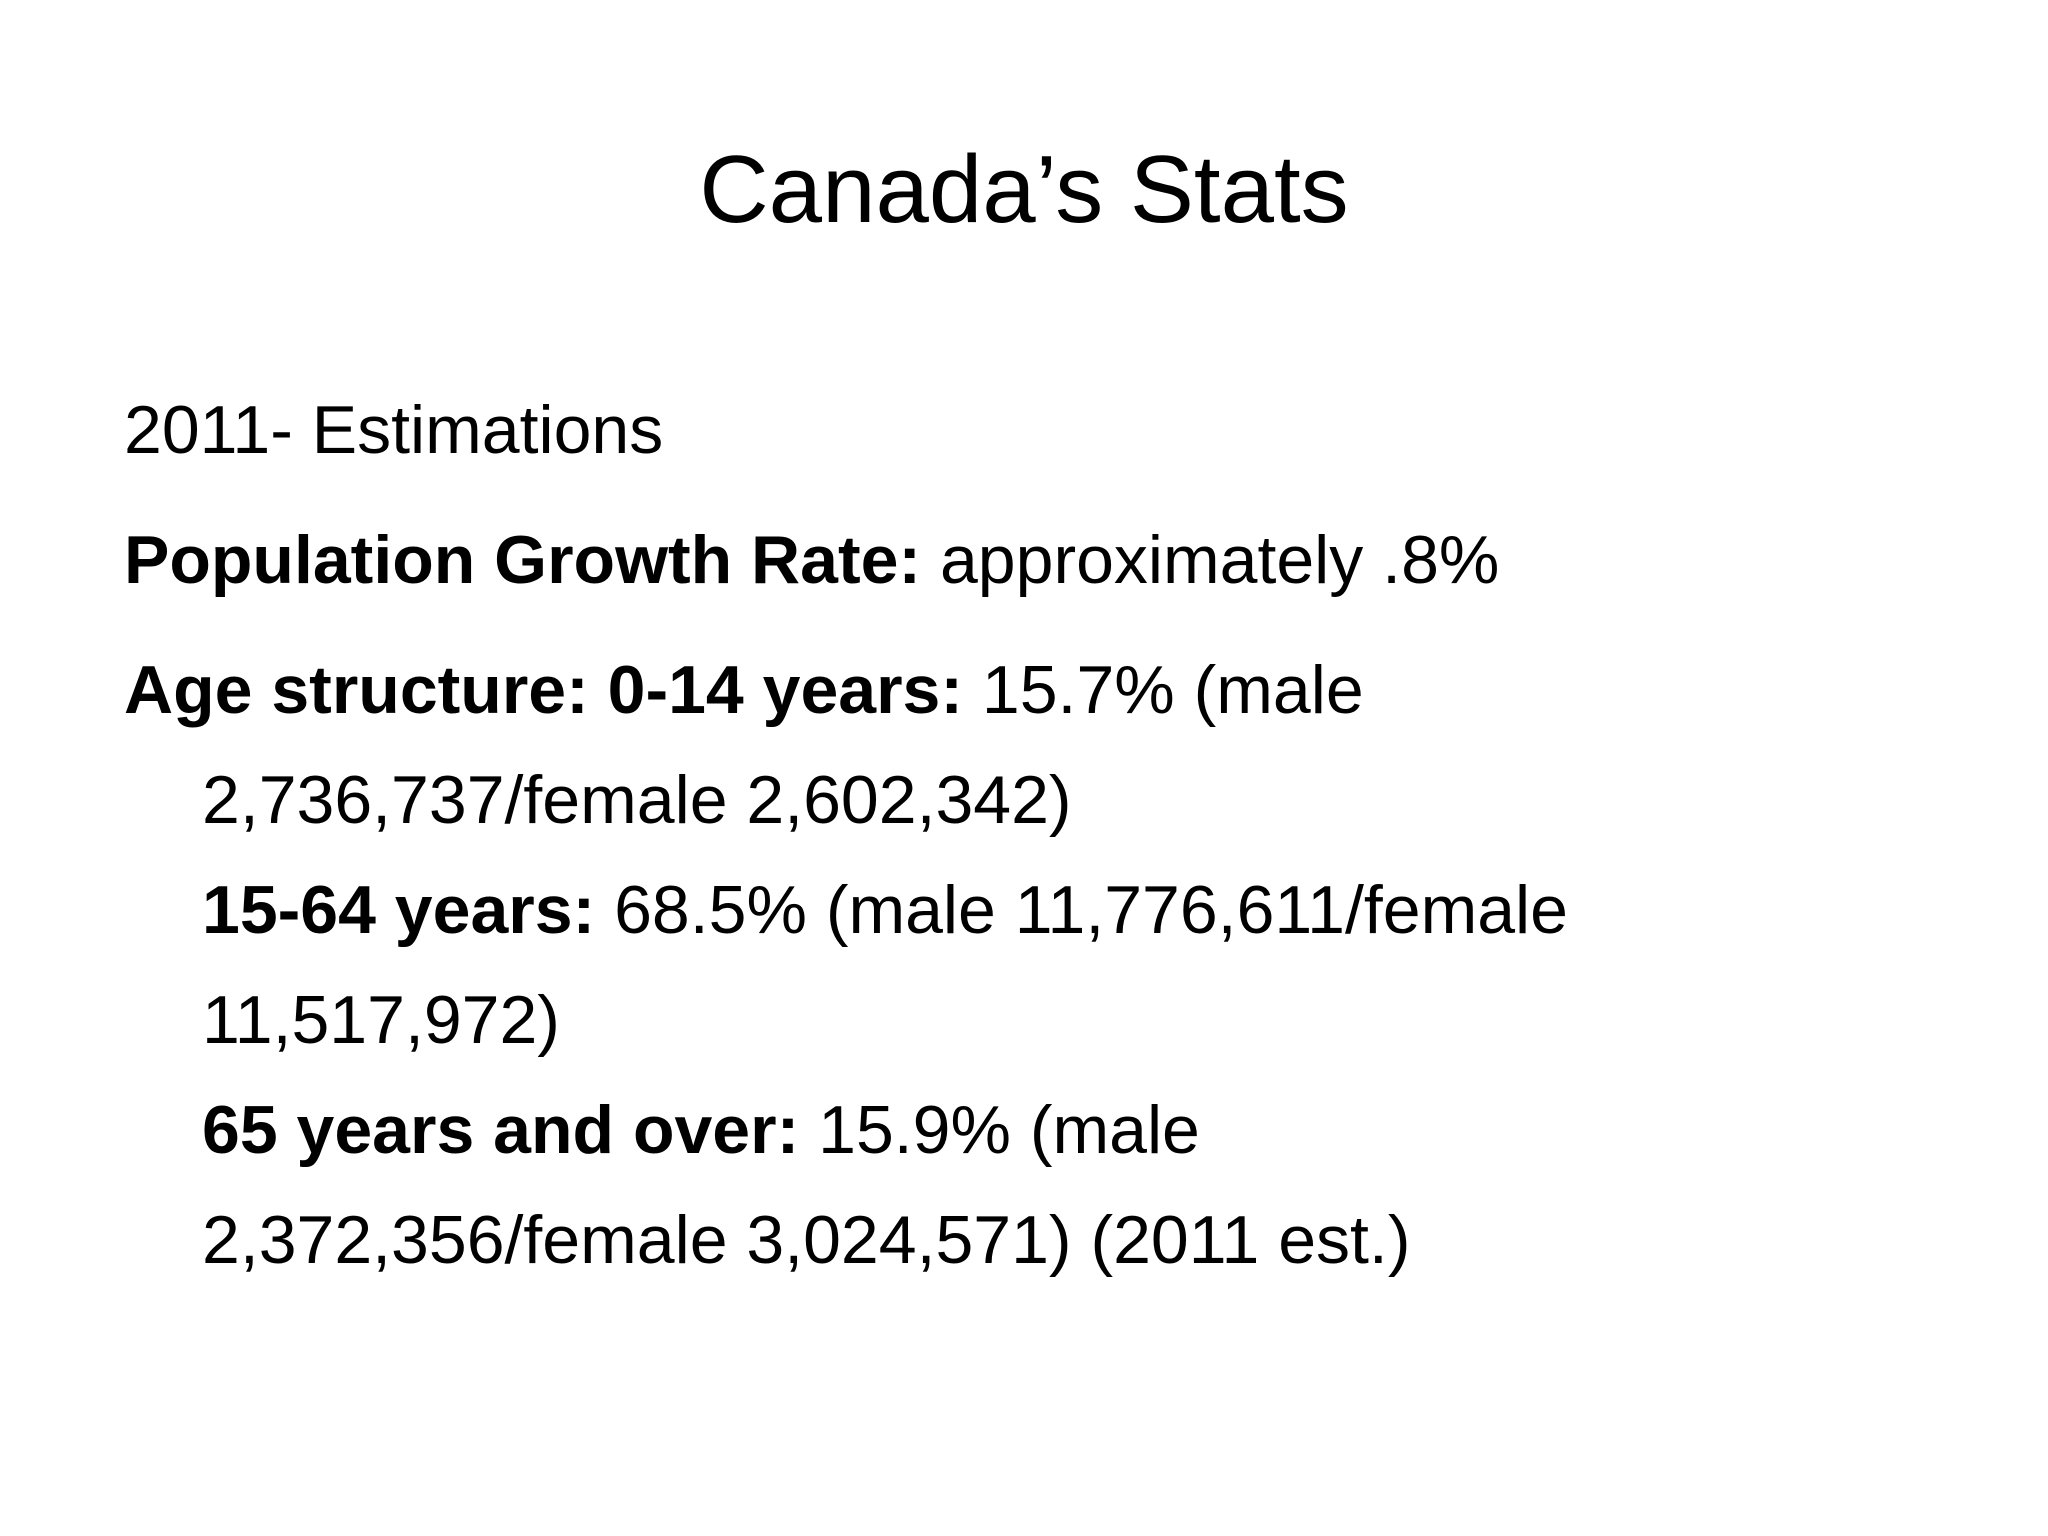 This screenshot has width=2048, height=1536. I want to click on bold-label: Age structure: 0-14 years:, so click(544, 690).